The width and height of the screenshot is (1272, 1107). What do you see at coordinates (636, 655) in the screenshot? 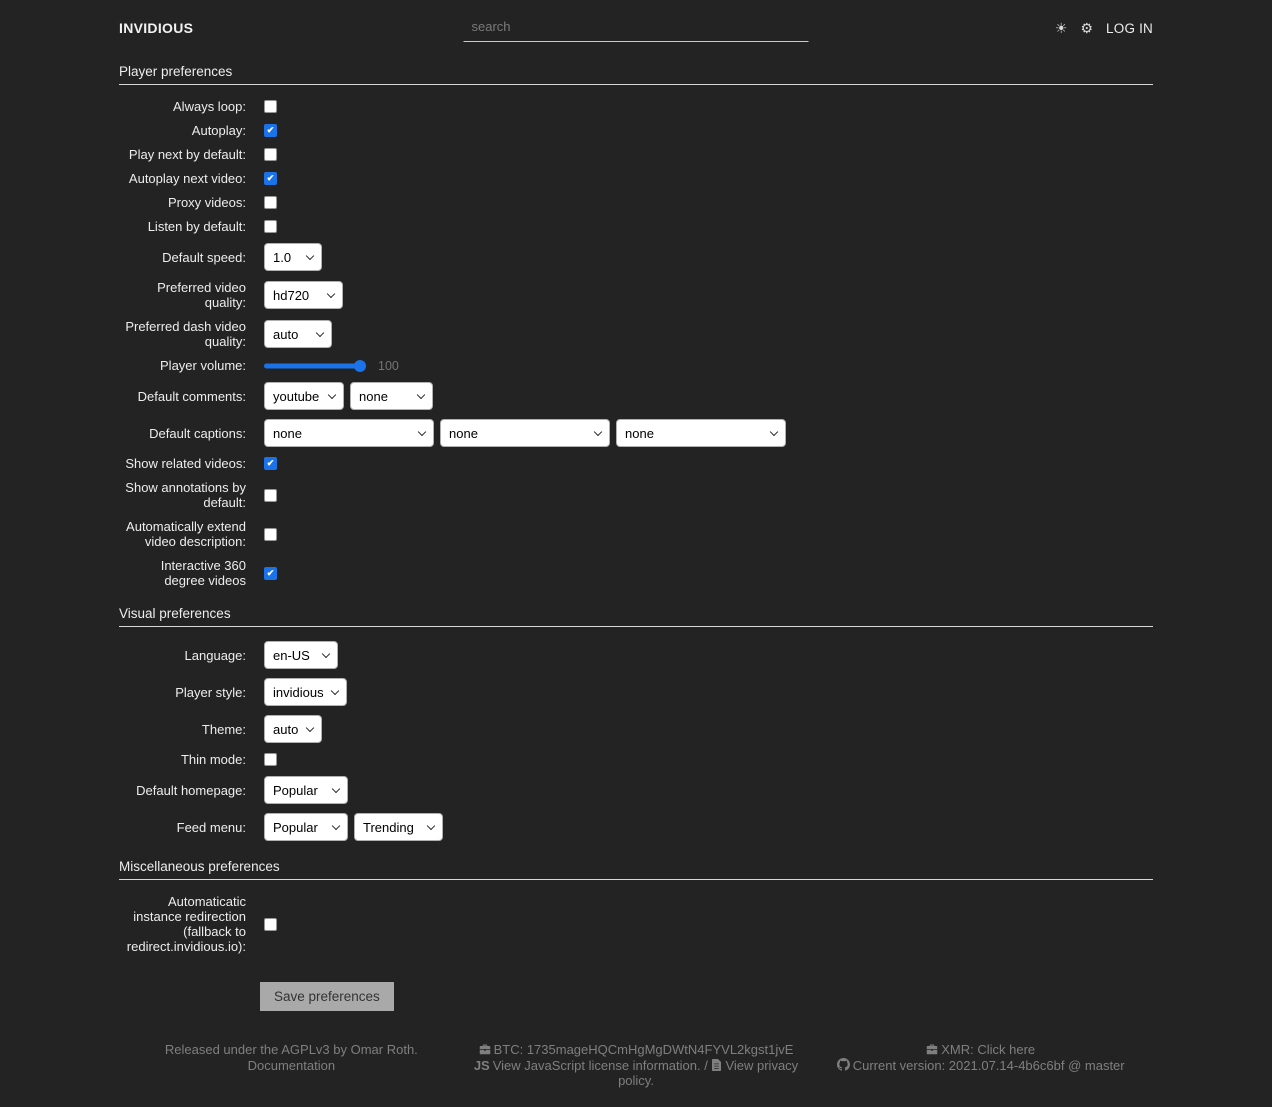
I see `pref-row-language: Language: en-US` at bounding box center [636, 655].